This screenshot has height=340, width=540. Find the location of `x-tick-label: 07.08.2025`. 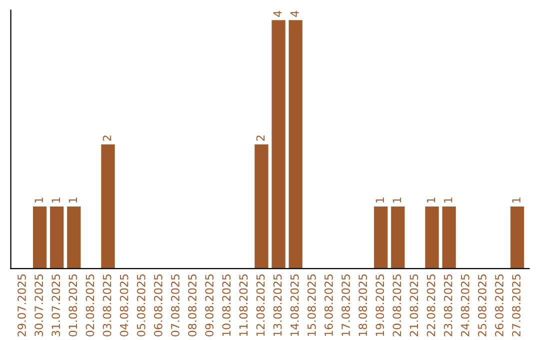

x-tick-label: 07.08.2025 is located at coordinates (175, 305).